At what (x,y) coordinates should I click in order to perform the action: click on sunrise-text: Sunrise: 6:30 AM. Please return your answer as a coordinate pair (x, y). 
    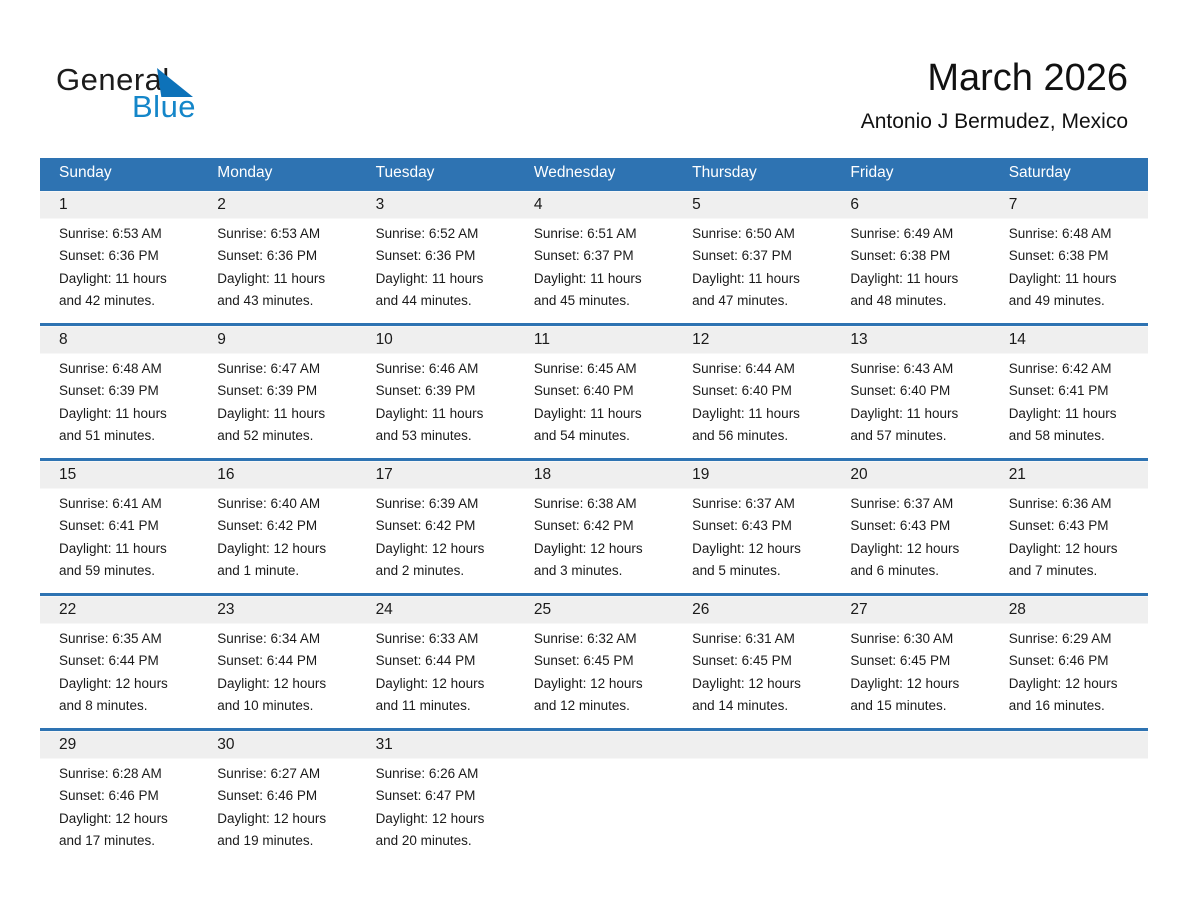
    Looking at the image, I should click on (902, 638).